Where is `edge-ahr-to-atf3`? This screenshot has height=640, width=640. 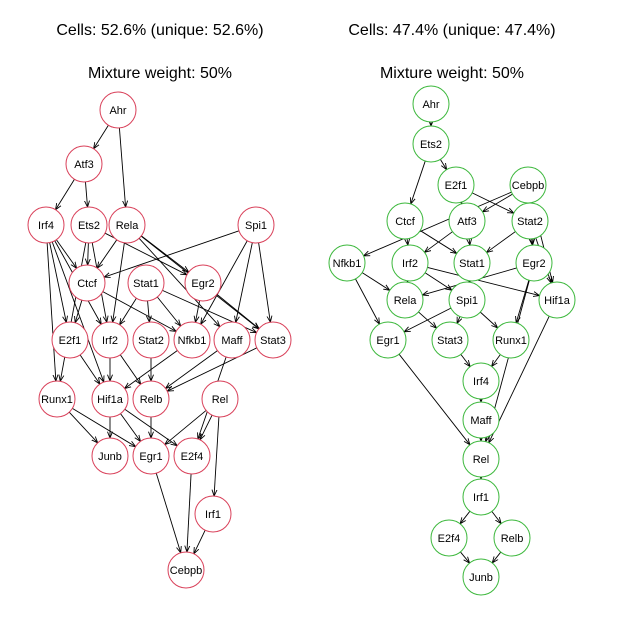
edge-ahr-to-atf3 is located at coordinates (101, 136).